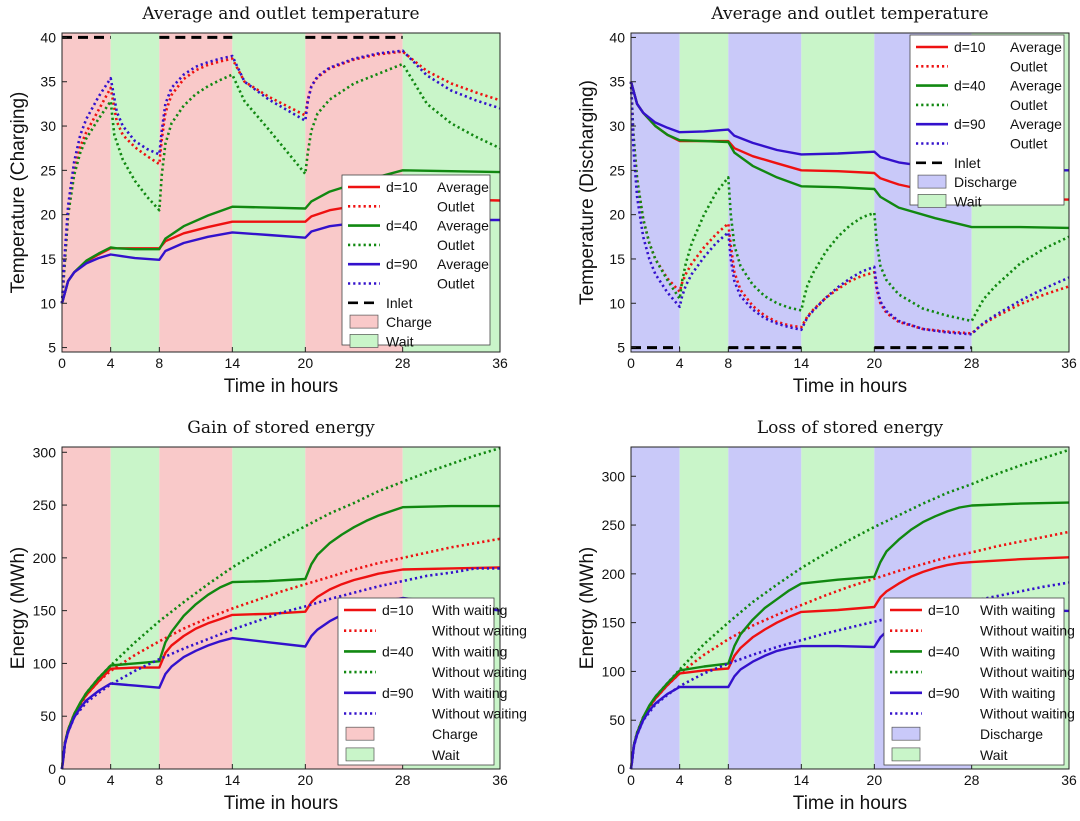 This screenshot has height=821, width=1080. I want to click on p2-ytick-label: 10, so click(617, 303).